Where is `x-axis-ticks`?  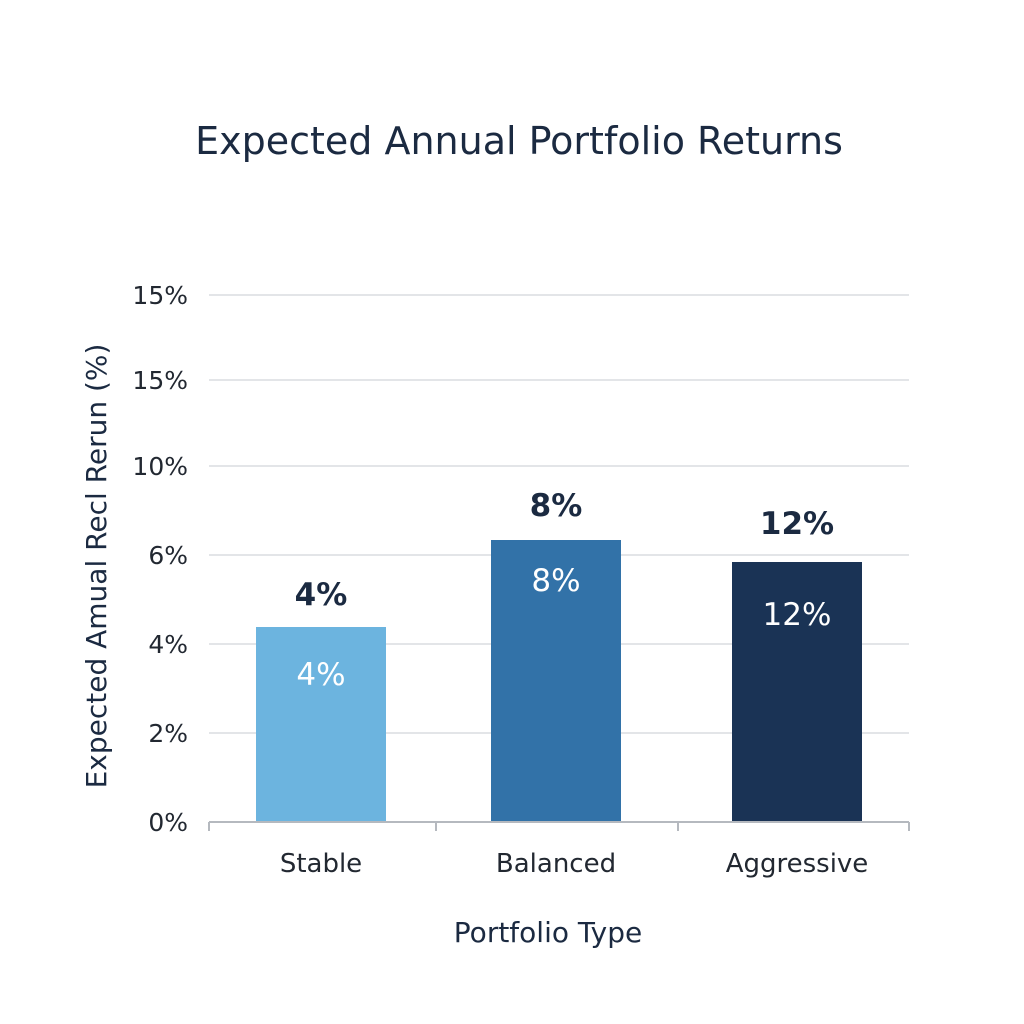
x-axis-ticks is located at coordinates (559, 826).